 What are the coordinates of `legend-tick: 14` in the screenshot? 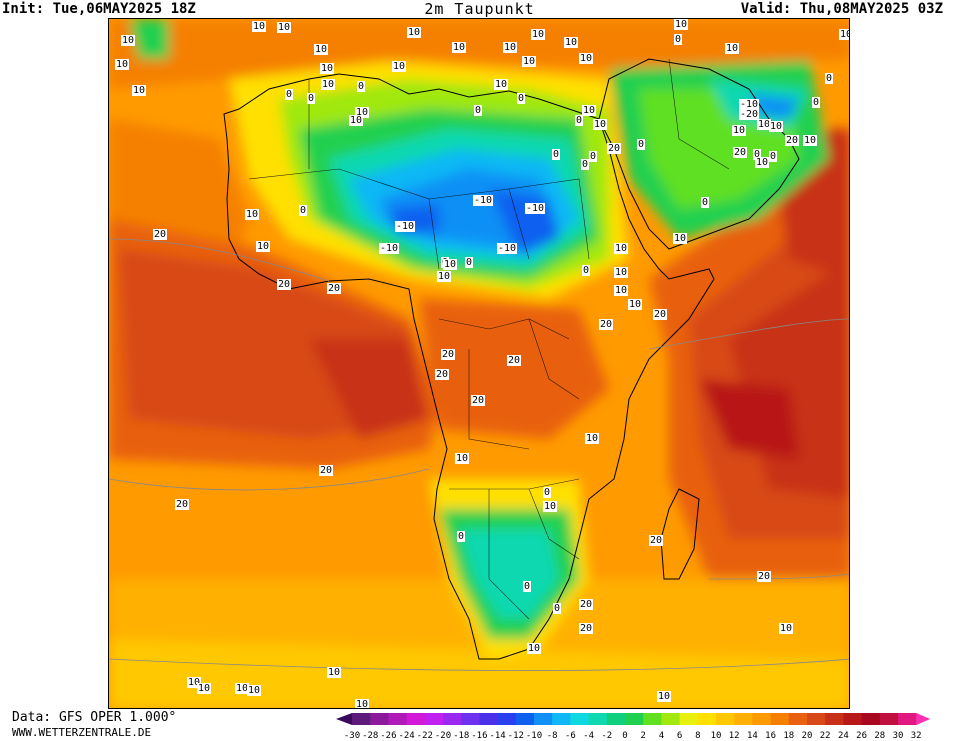 It's located at (752, 736).